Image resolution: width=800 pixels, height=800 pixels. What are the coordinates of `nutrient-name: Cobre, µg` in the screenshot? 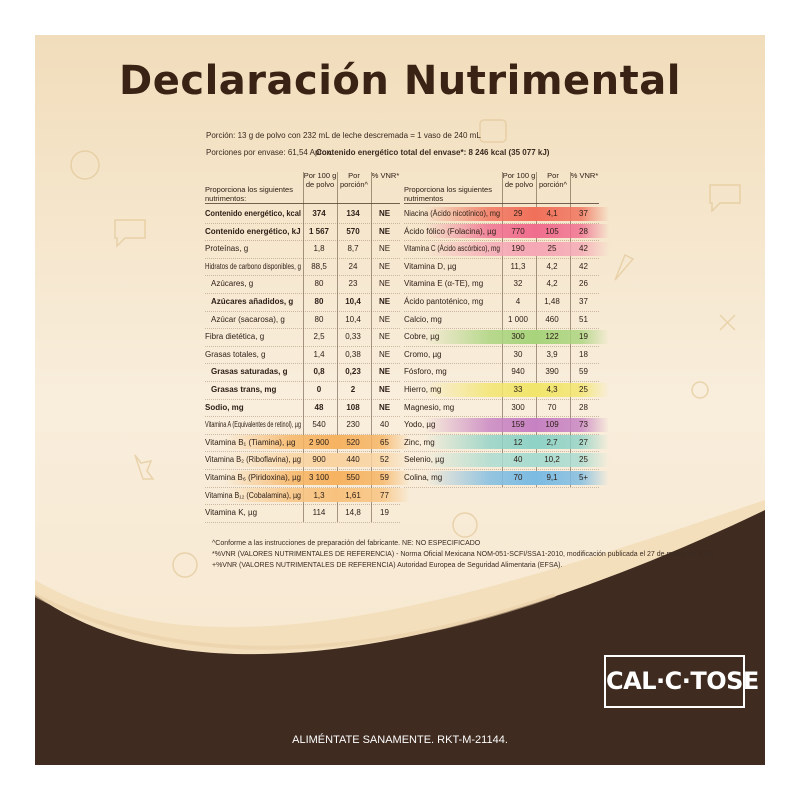 It's located at (452, 336).